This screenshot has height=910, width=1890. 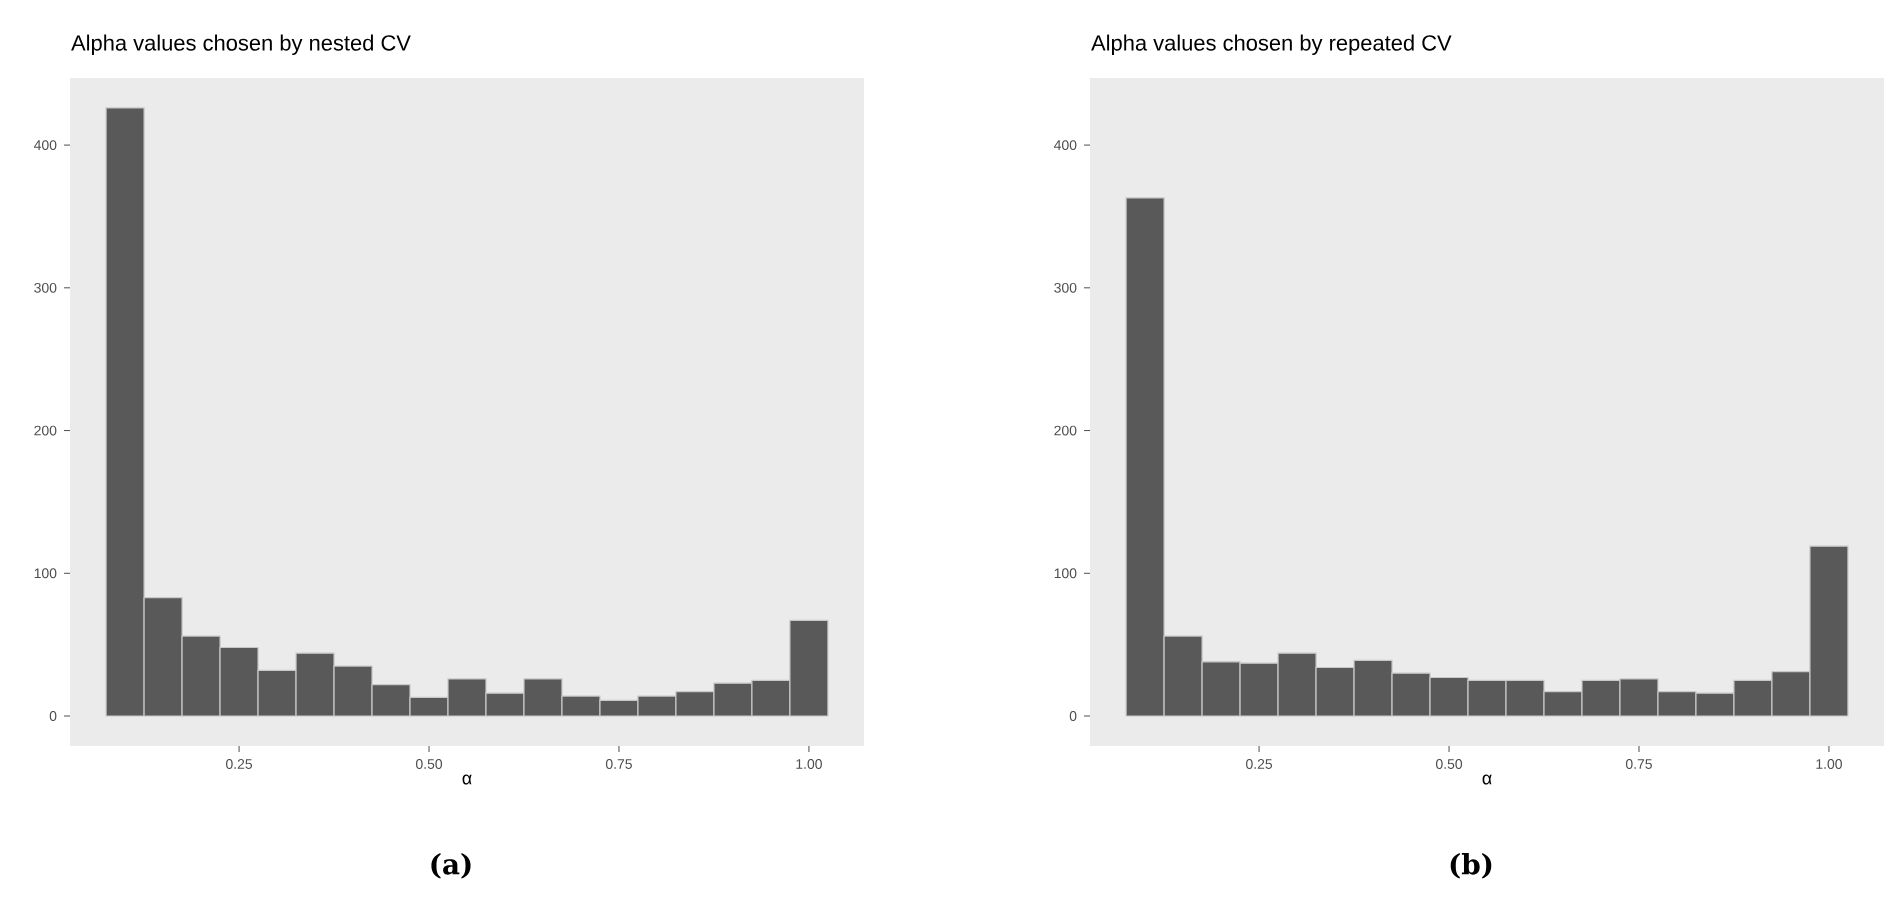 What do you see at coordinates (1471, 866) in the screenshot?
I see `text: (b)` at bounding box center [1471, 866].